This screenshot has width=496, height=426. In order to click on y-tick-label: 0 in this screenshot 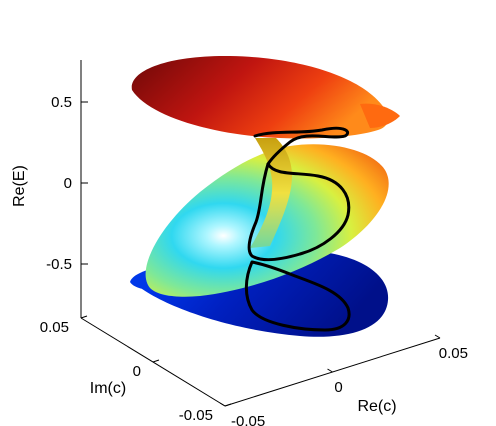, I will do `click(137, 371)`.